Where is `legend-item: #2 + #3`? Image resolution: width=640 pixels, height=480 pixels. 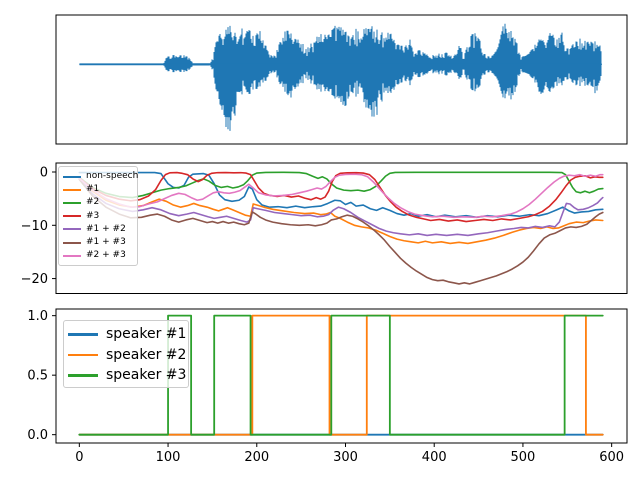
legend-item: #2 + #3 is located at coordinates (98, 255).